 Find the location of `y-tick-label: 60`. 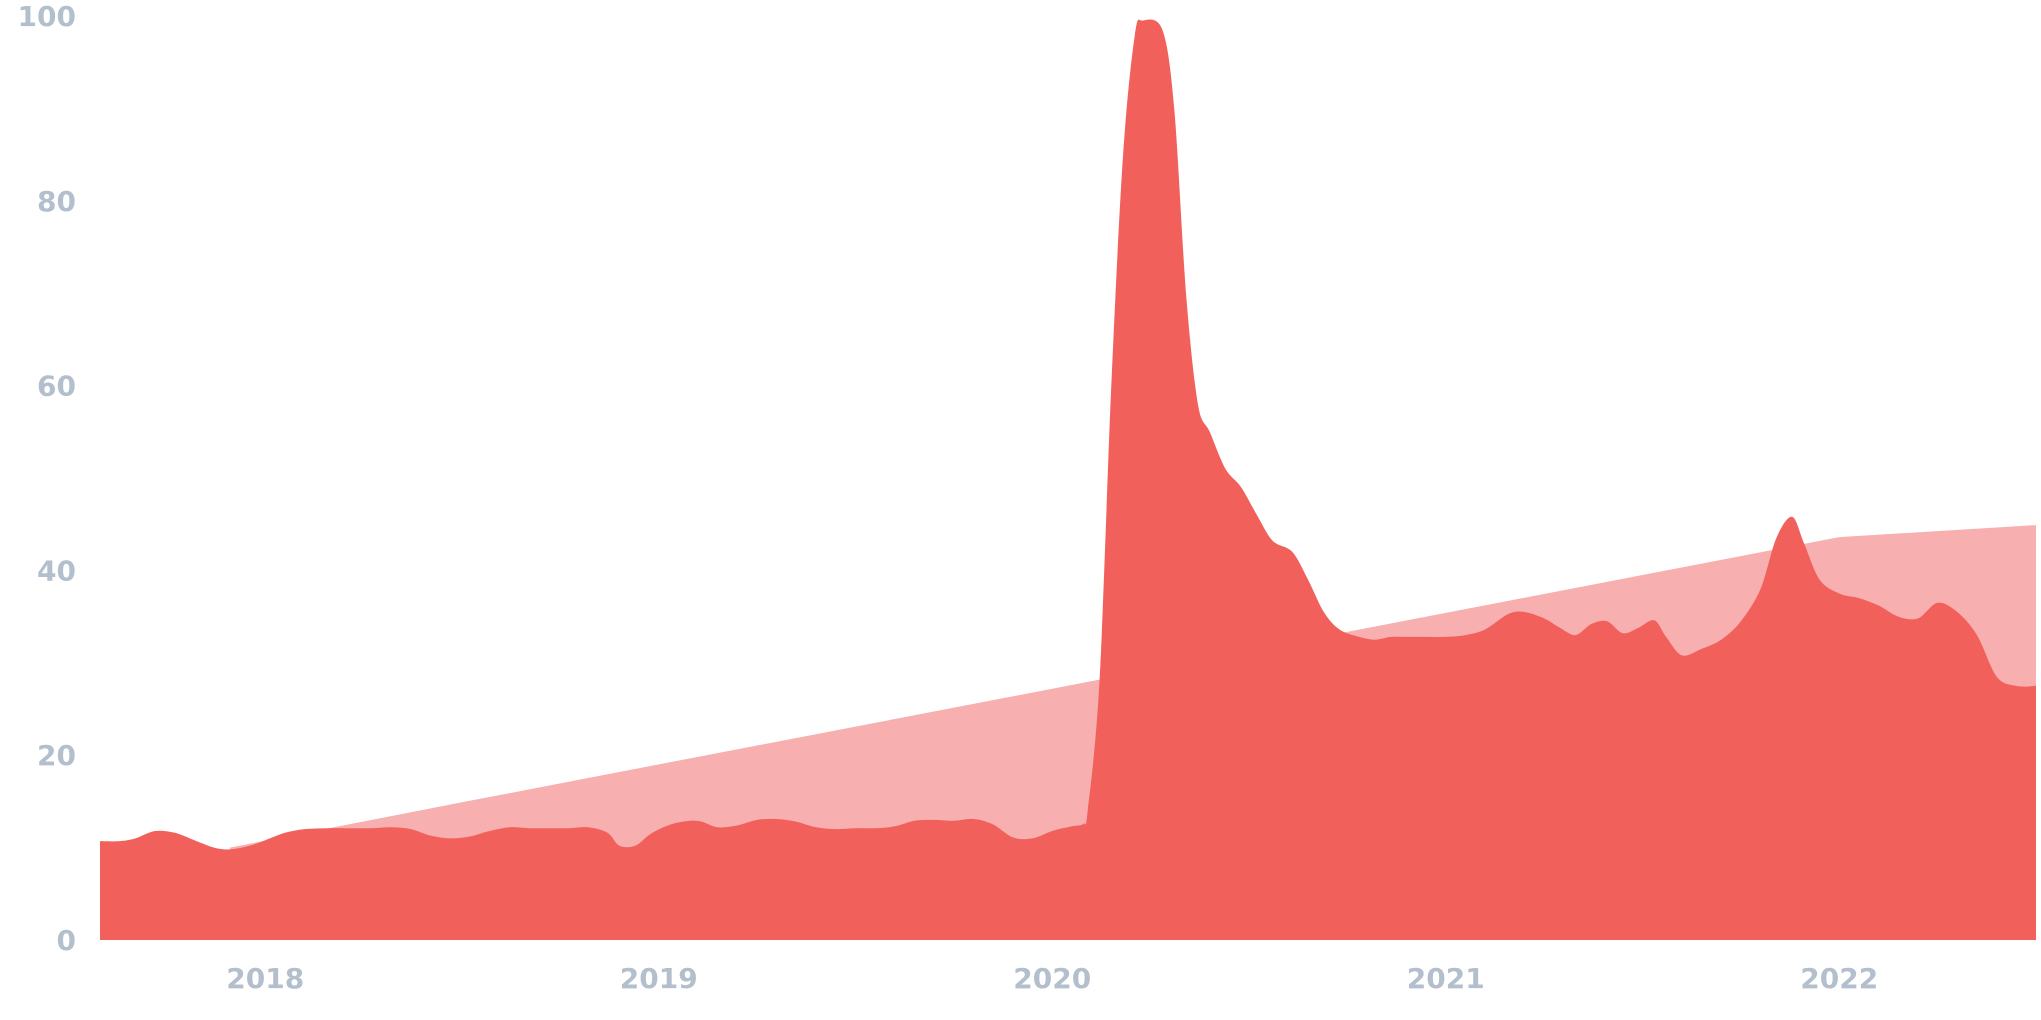

y-tick-label: 60 is located at coordinates (56, 386).